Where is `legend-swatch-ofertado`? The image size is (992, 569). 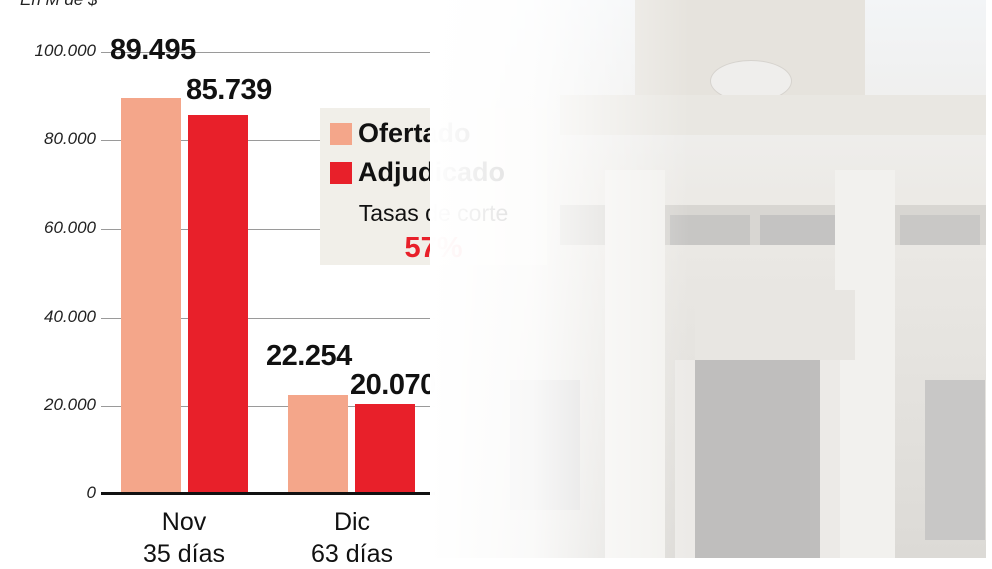
legend-swatch-ofertado is located at coordinates (341, 133).